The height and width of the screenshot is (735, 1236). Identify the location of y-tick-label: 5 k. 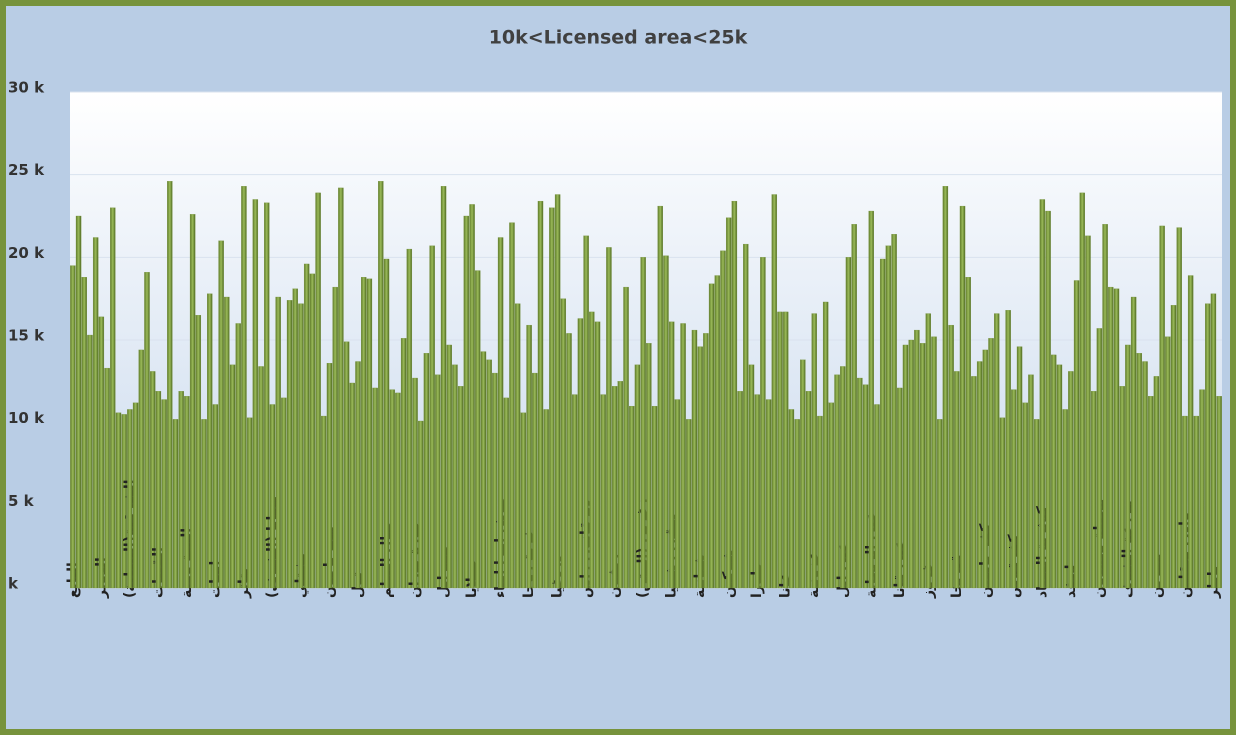
(21, 501).